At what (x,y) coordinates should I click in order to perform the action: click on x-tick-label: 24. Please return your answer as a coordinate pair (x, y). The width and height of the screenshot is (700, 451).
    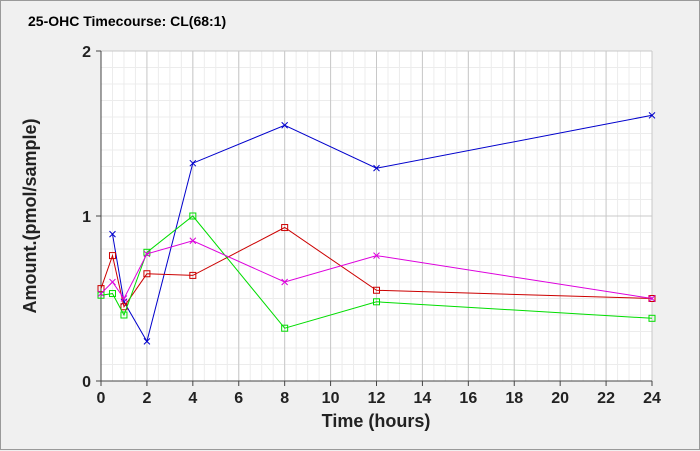
    Looking at the image, I should click on (652, 398).